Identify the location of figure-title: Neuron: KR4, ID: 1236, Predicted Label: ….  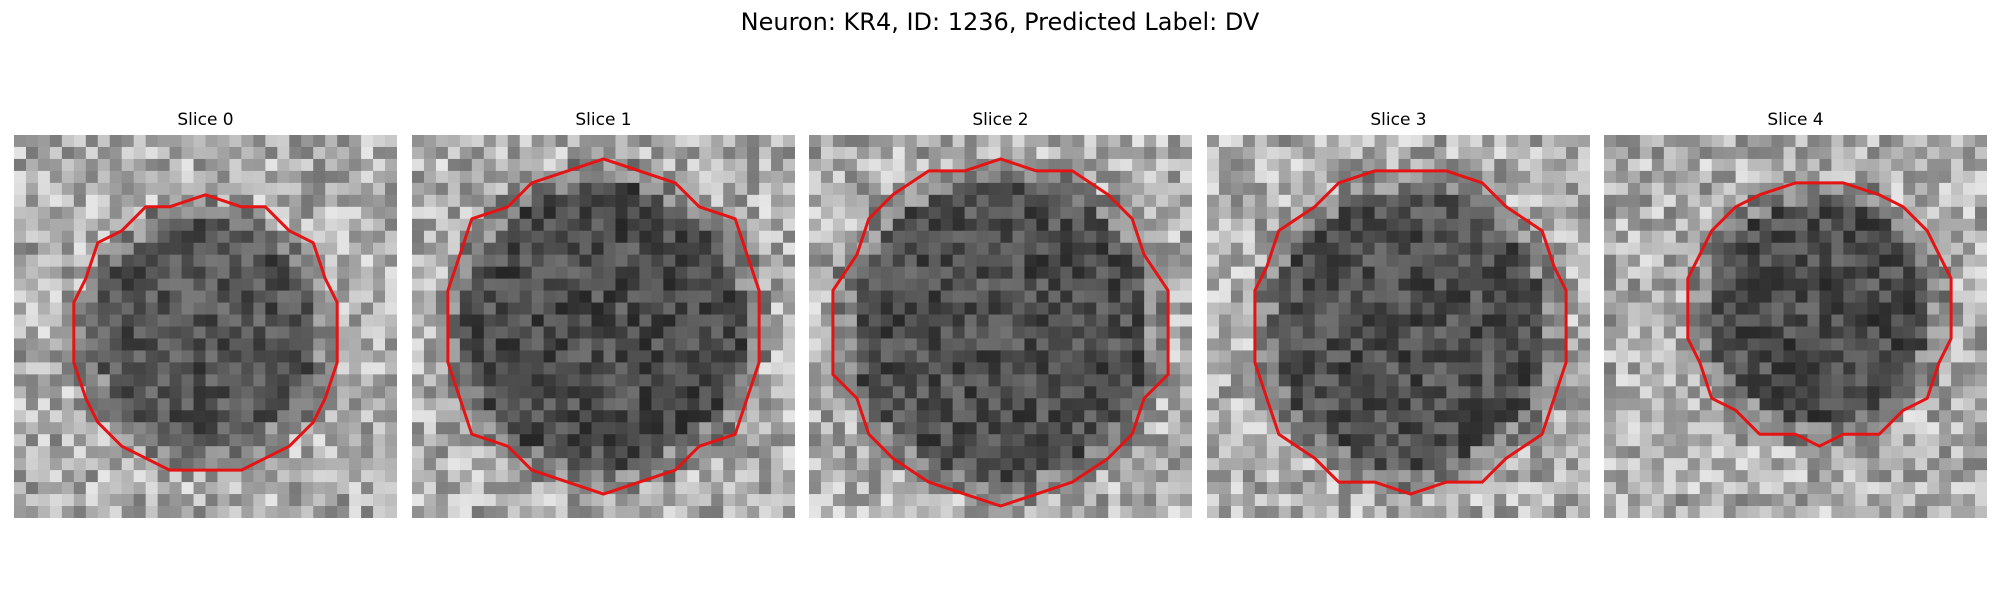
(1000, 22).